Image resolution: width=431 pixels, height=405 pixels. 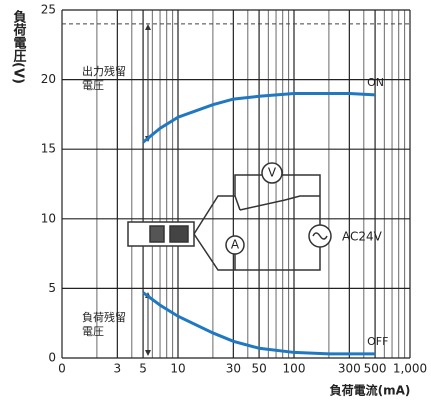 What do you see at coordinates (258, 369) in the screenshot?
I see `x-tick-label: 50` at bounding box center [258, 369].